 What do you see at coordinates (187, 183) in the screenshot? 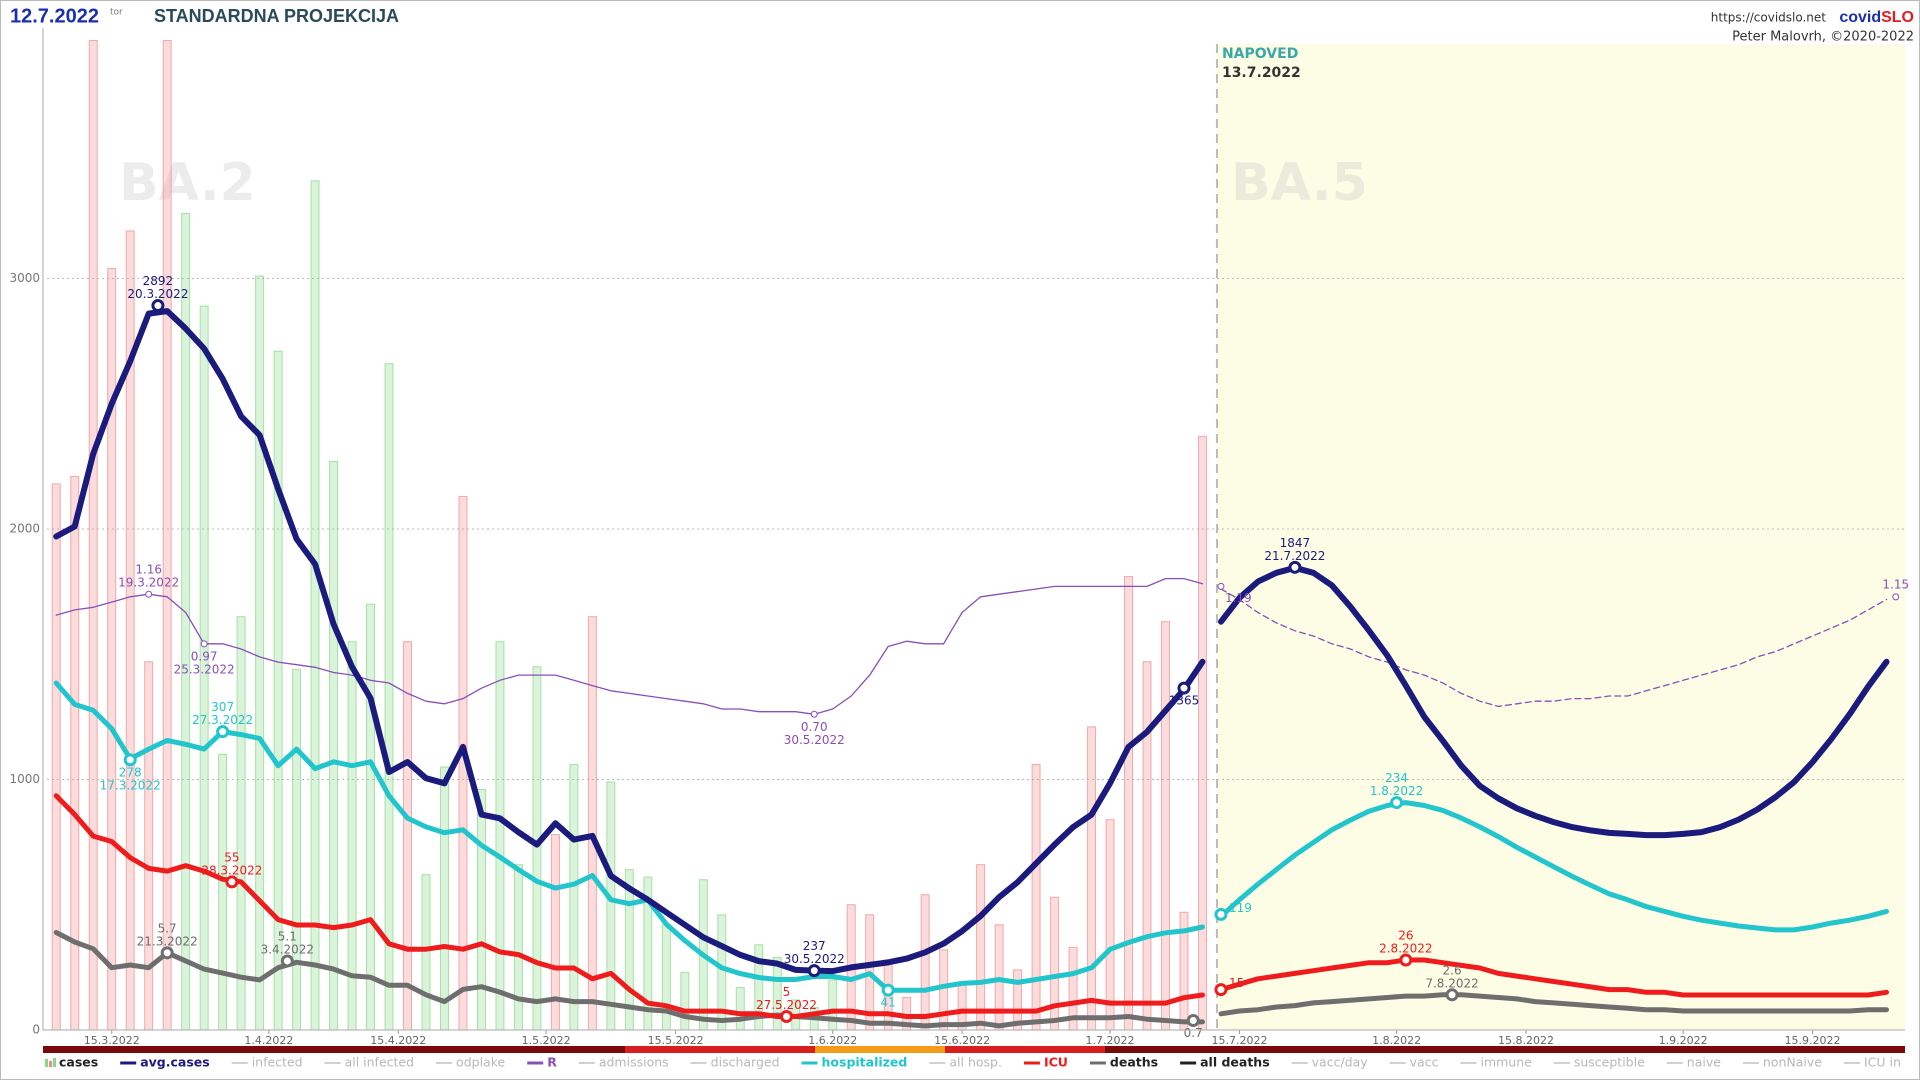
I see `variant-label: BA.2` at bounding box center [187, 183].